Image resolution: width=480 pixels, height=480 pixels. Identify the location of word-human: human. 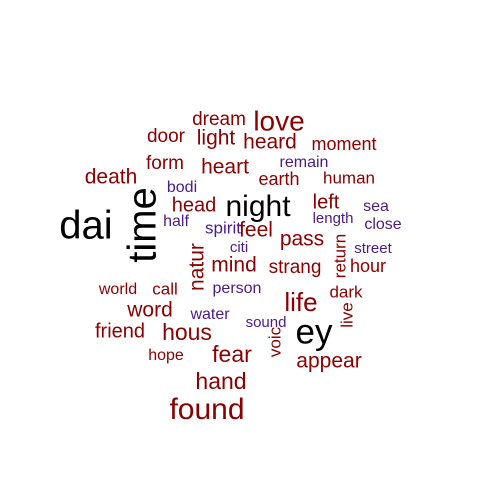
(349, 177).